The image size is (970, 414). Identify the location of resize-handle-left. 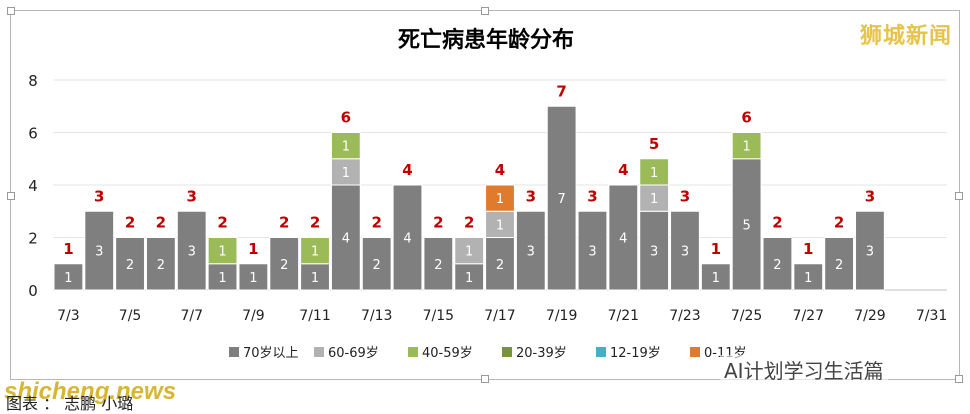
(11, 196).